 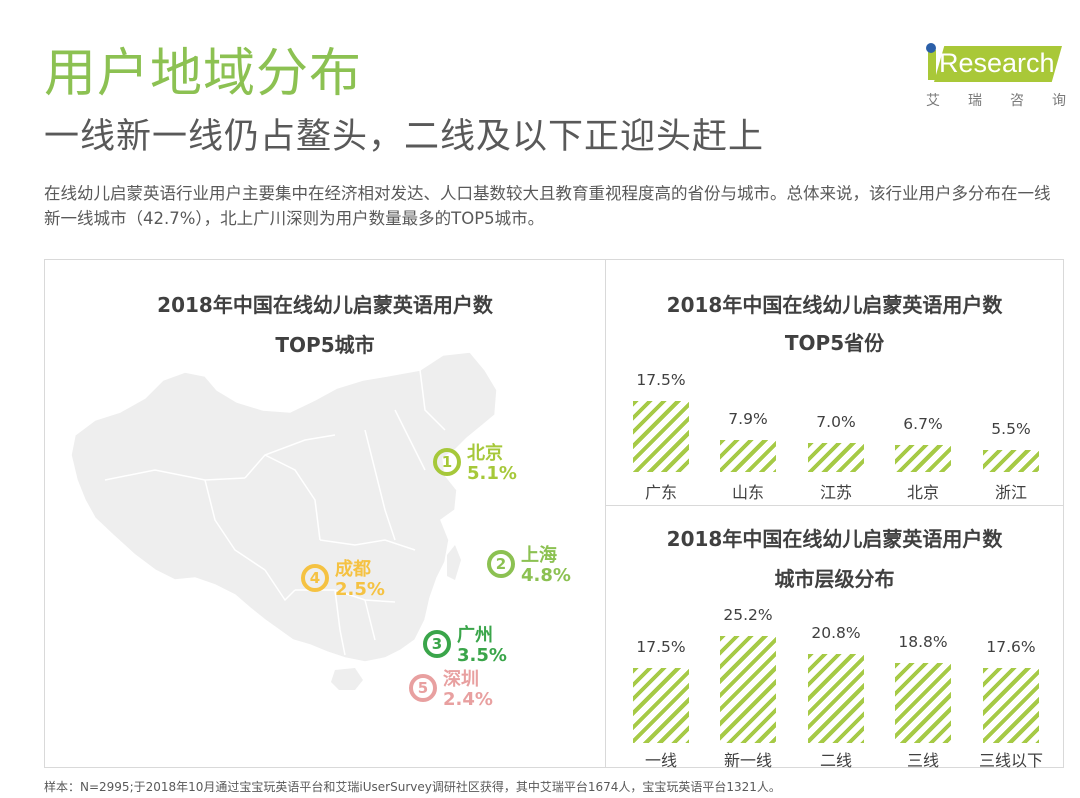 I want to click on city-marker-shanghai: 2 上海 4.8%, so click(x=529, y=566).